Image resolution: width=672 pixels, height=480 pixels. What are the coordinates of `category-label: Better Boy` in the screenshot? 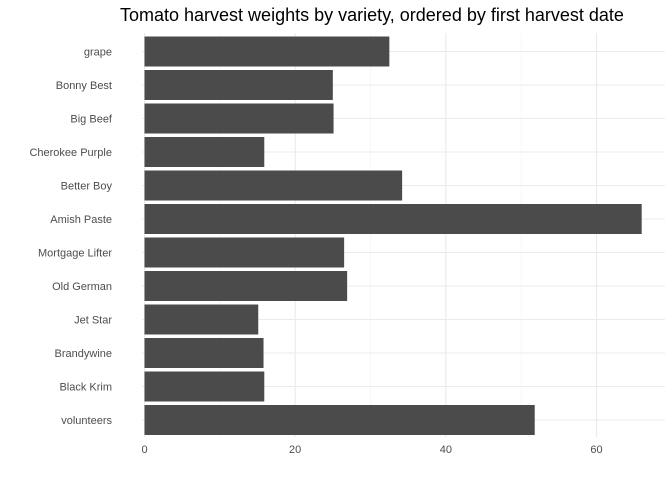 It's located at (87, 187).